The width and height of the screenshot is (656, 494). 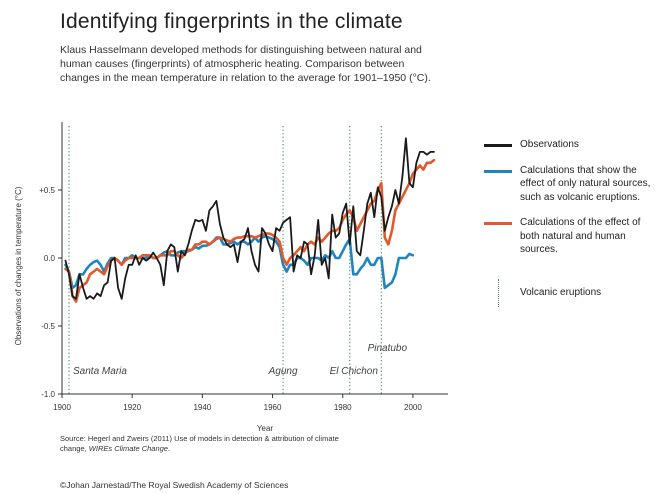 I want to click on x-tick-label: 1980, so click(x=343, y=407).